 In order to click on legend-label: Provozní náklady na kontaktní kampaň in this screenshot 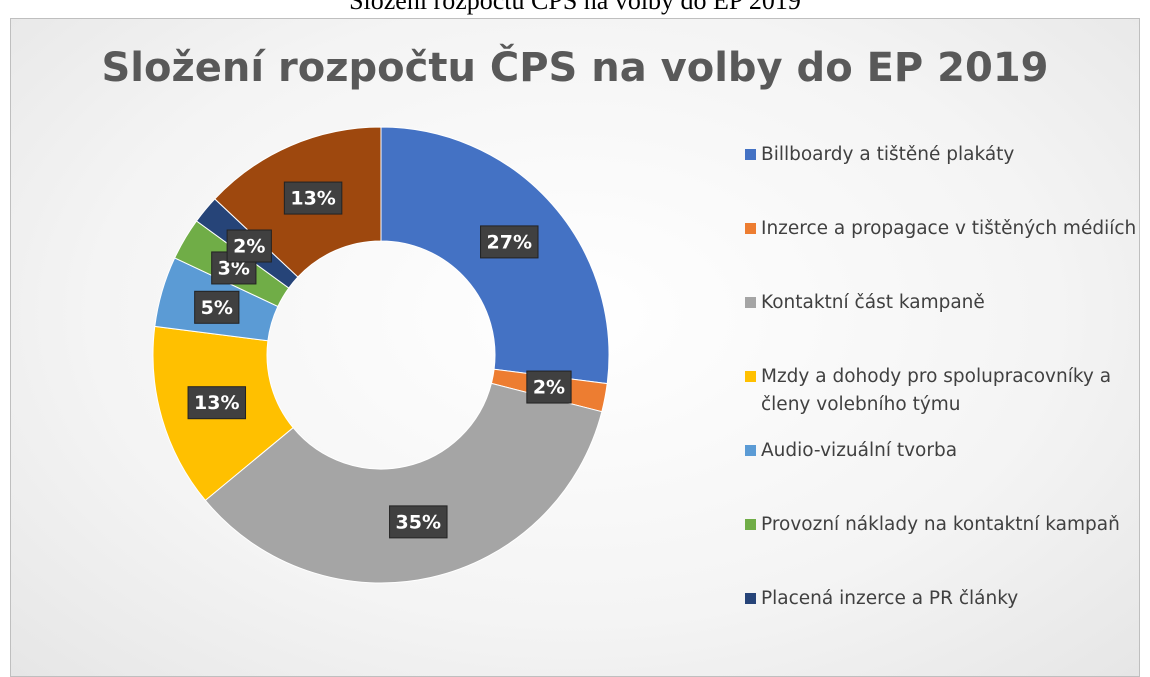, I will do `click(940, 524)`.